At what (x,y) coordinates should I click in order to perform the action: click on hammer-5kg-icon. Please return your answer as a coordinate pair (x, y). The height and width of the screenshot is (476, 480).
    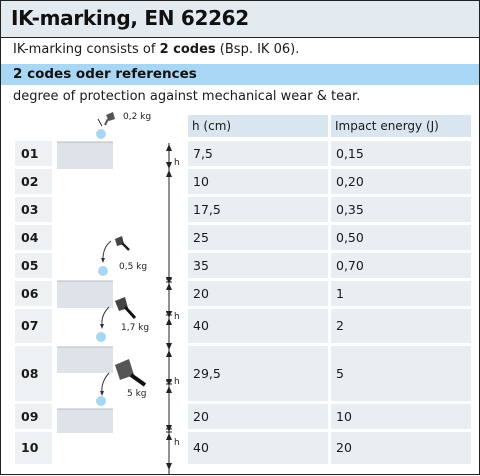
    Looking at the image, I should click on (131, 373).